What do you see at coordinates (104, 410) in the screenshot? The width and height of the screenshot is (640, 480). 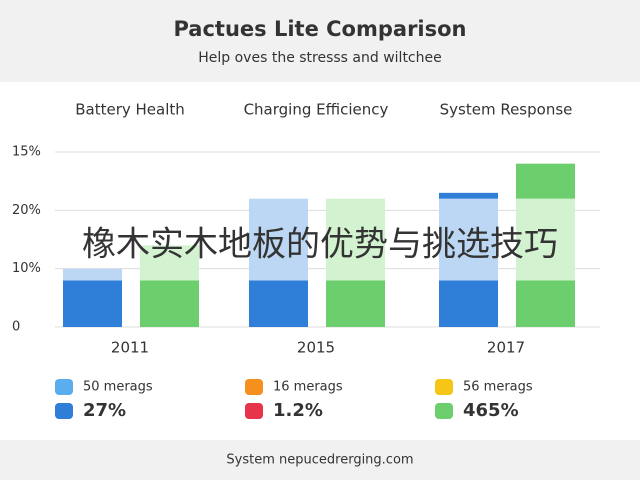 I see `legend-label: 27%` at bounding box center [104, 410].